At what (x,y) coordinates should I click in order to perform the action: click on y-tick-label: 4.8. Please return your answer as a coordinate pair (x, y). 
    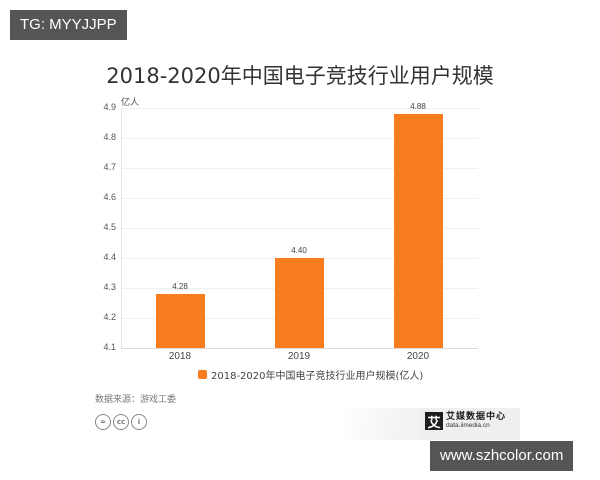
    Looking at the image, I should click on (109, 137).